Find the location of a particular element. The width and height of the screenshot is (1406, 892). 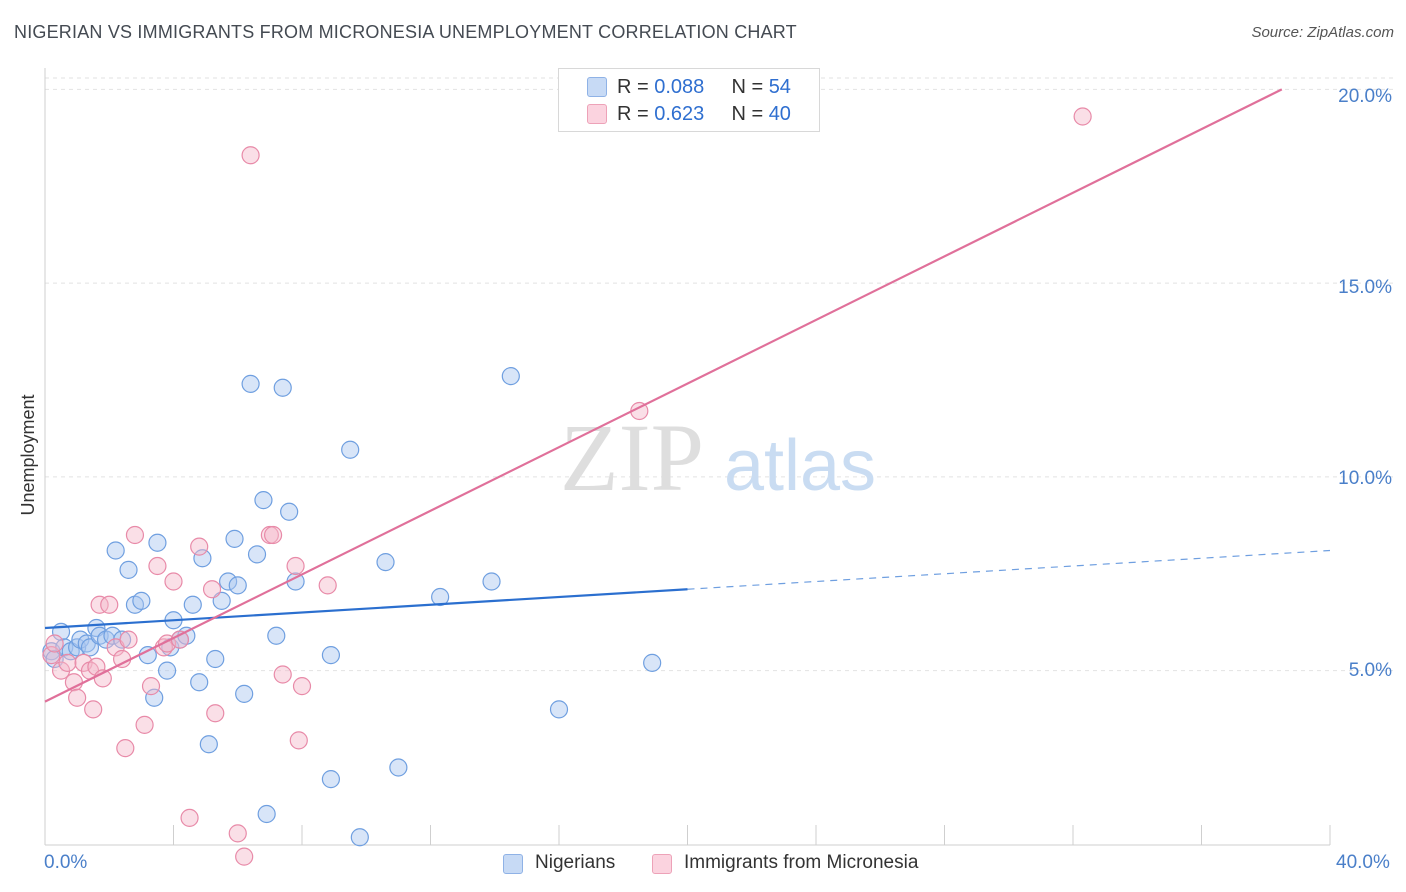

x-tick-40: 40.0% is located at coordinates (1363, 862).